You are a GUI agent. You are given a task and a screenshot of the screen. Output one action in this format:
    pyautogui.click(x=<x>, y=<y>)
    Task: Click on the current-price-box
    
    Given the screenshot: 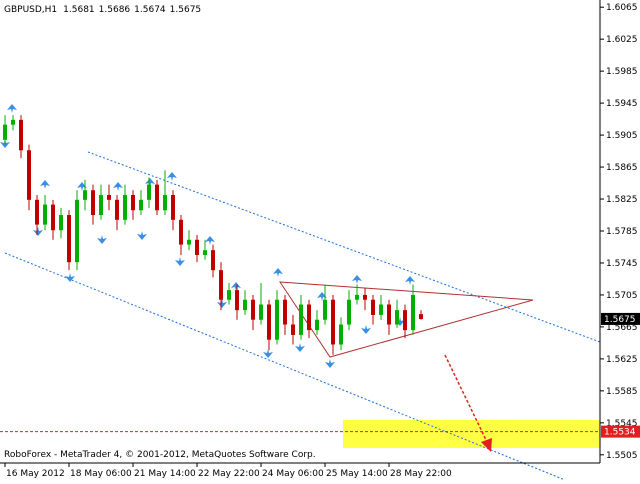 What is the action you would take?
    pyautogui.click(x=620, y=318)
    